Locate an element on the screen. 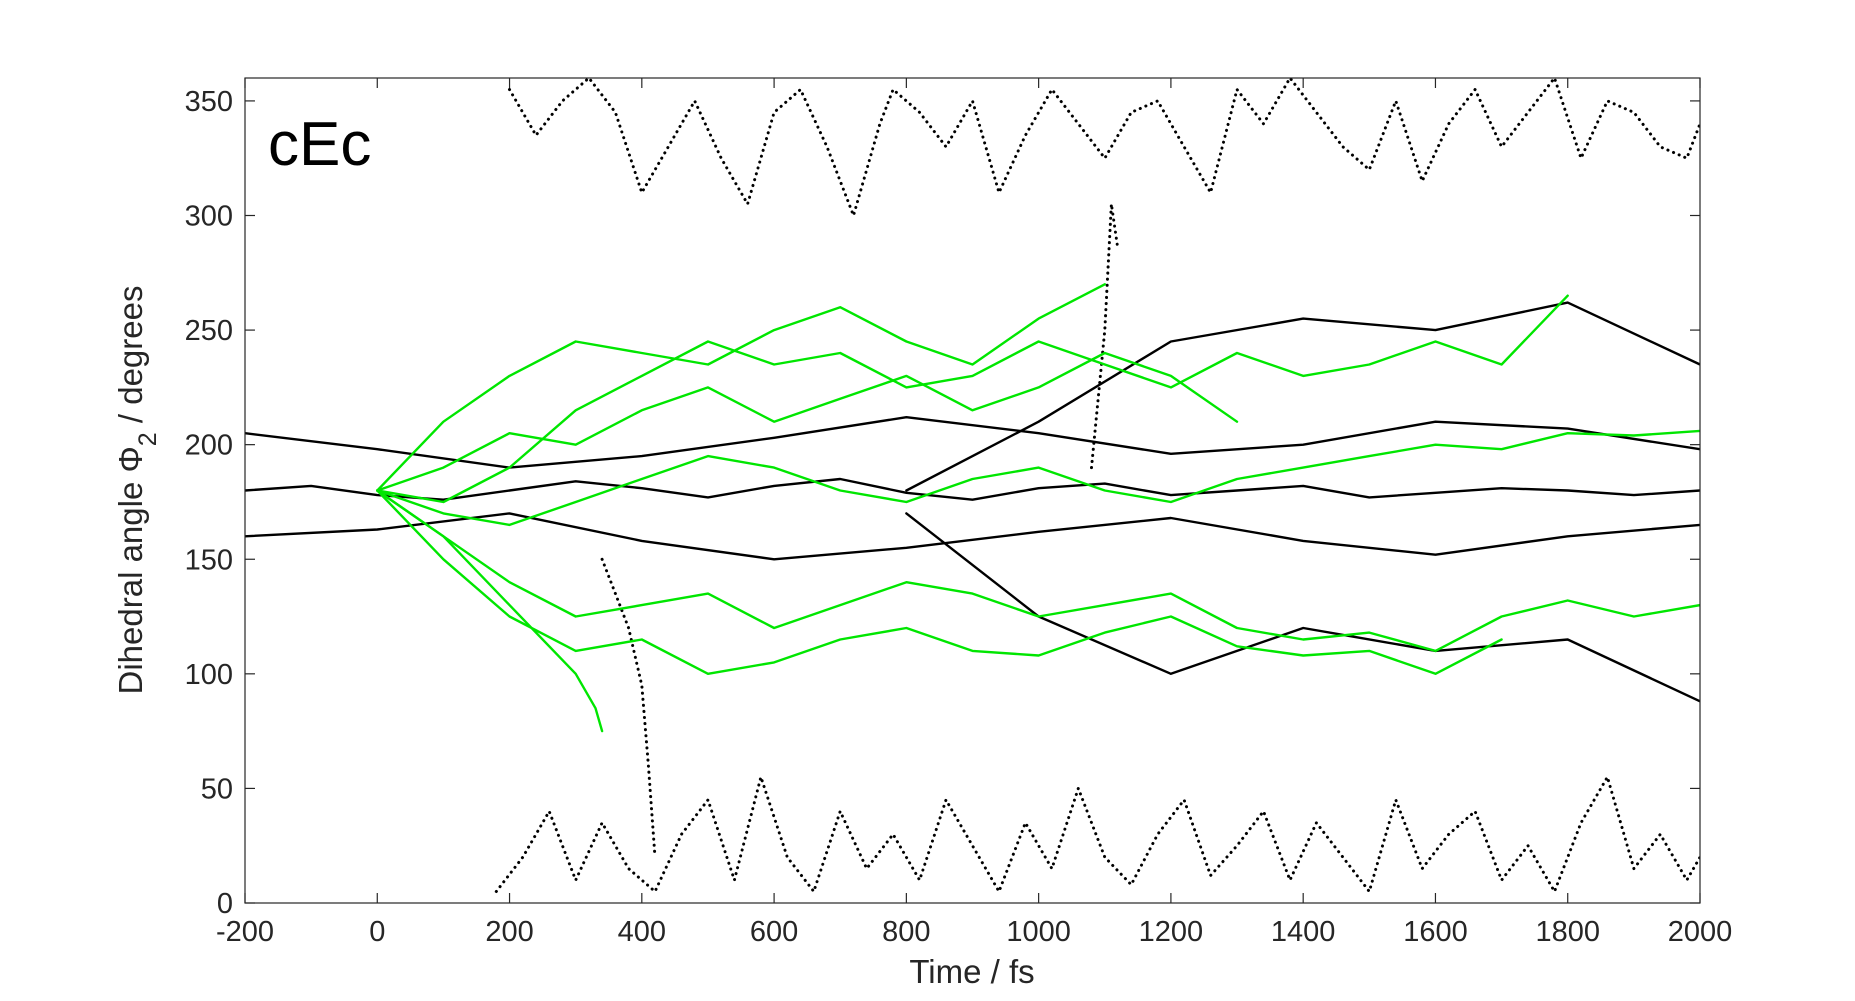 The height and width of the screenshot is (1001, 1855). x-tick-label: 1000 is located at coordinates (1038, 932).